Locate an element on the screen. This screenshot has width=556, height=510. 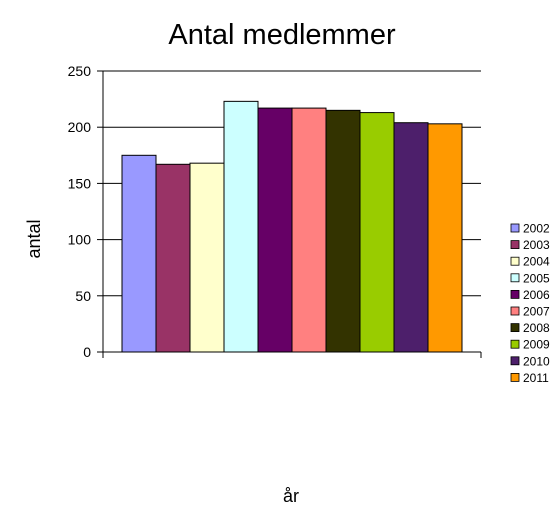
y-tick-label: 100 is located at coordinates (80, 240).